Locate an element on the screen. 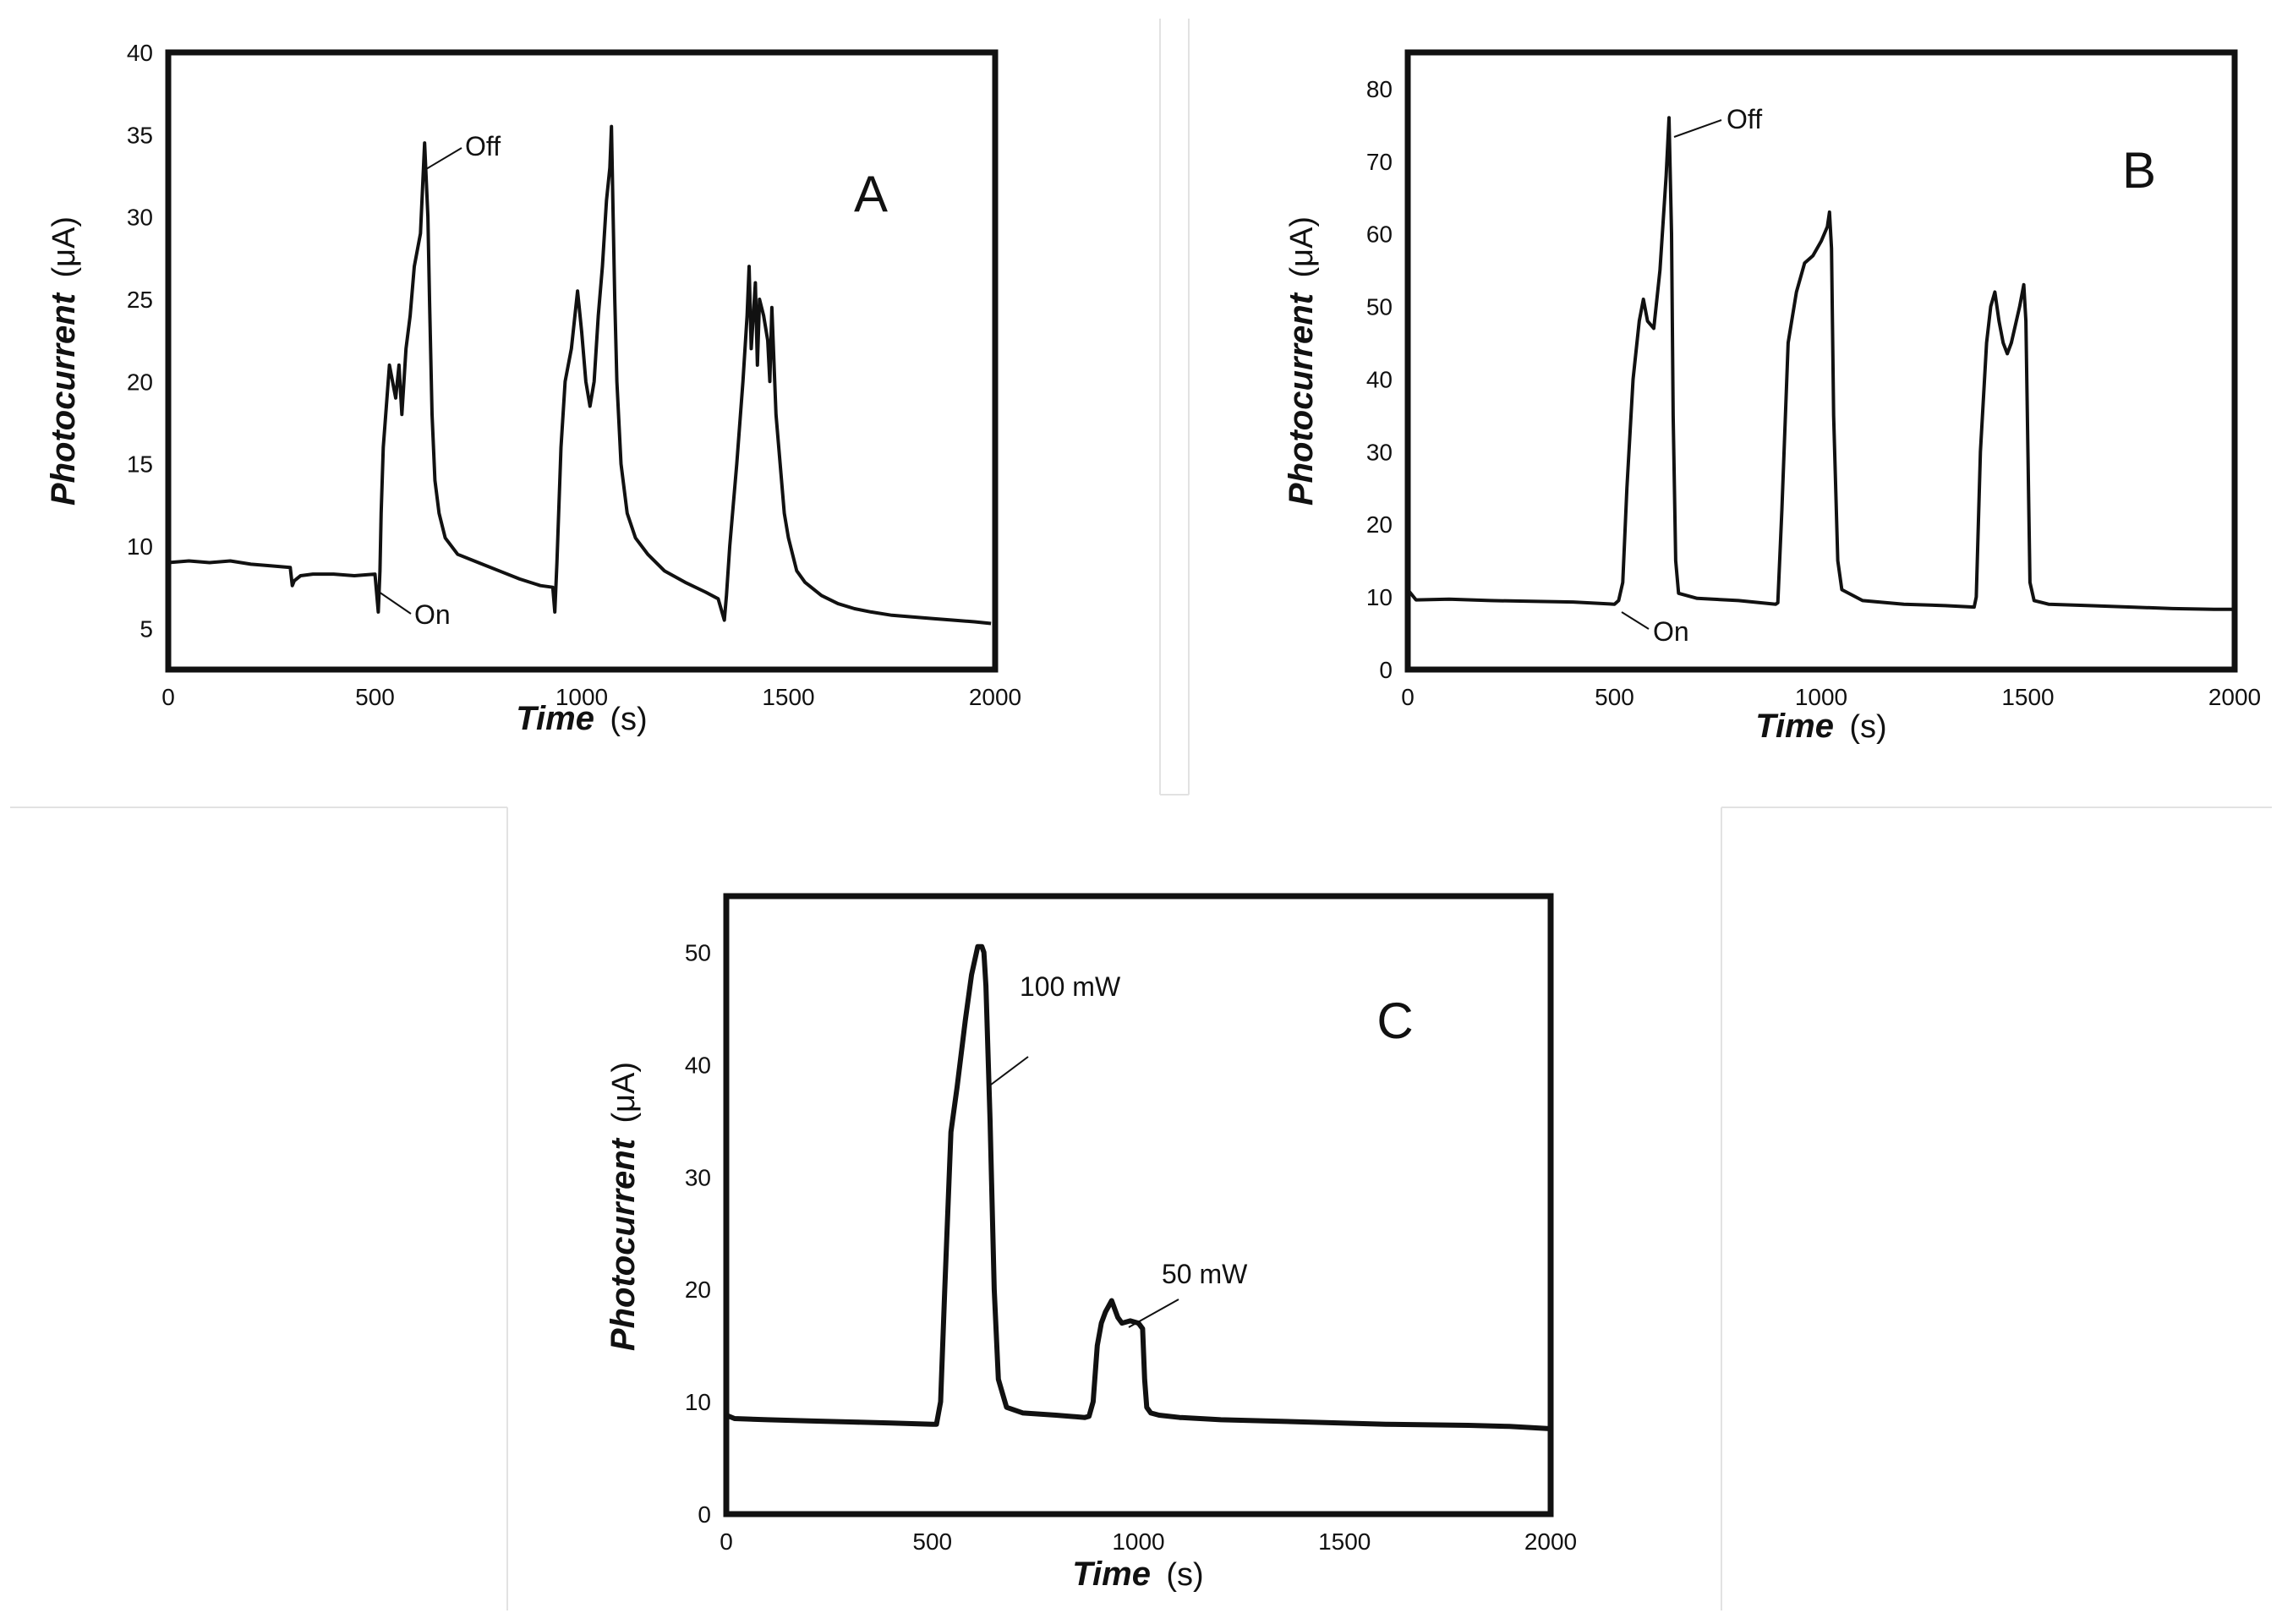 This screenshot has height=1624, width=2282. y-ticks: 0 10 20 30 40 50 60 70 80 is located at coordinates (1379, 379).